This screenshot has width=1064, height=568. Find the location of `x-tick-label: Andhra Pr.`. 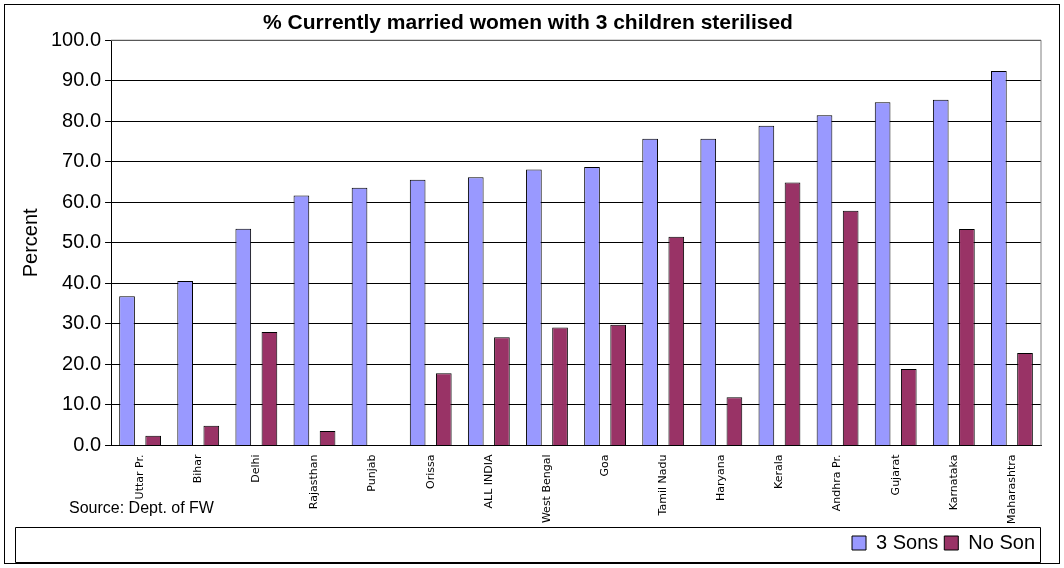

x-tick-label: Andhra Pr. is located at coordinates (837, 483).